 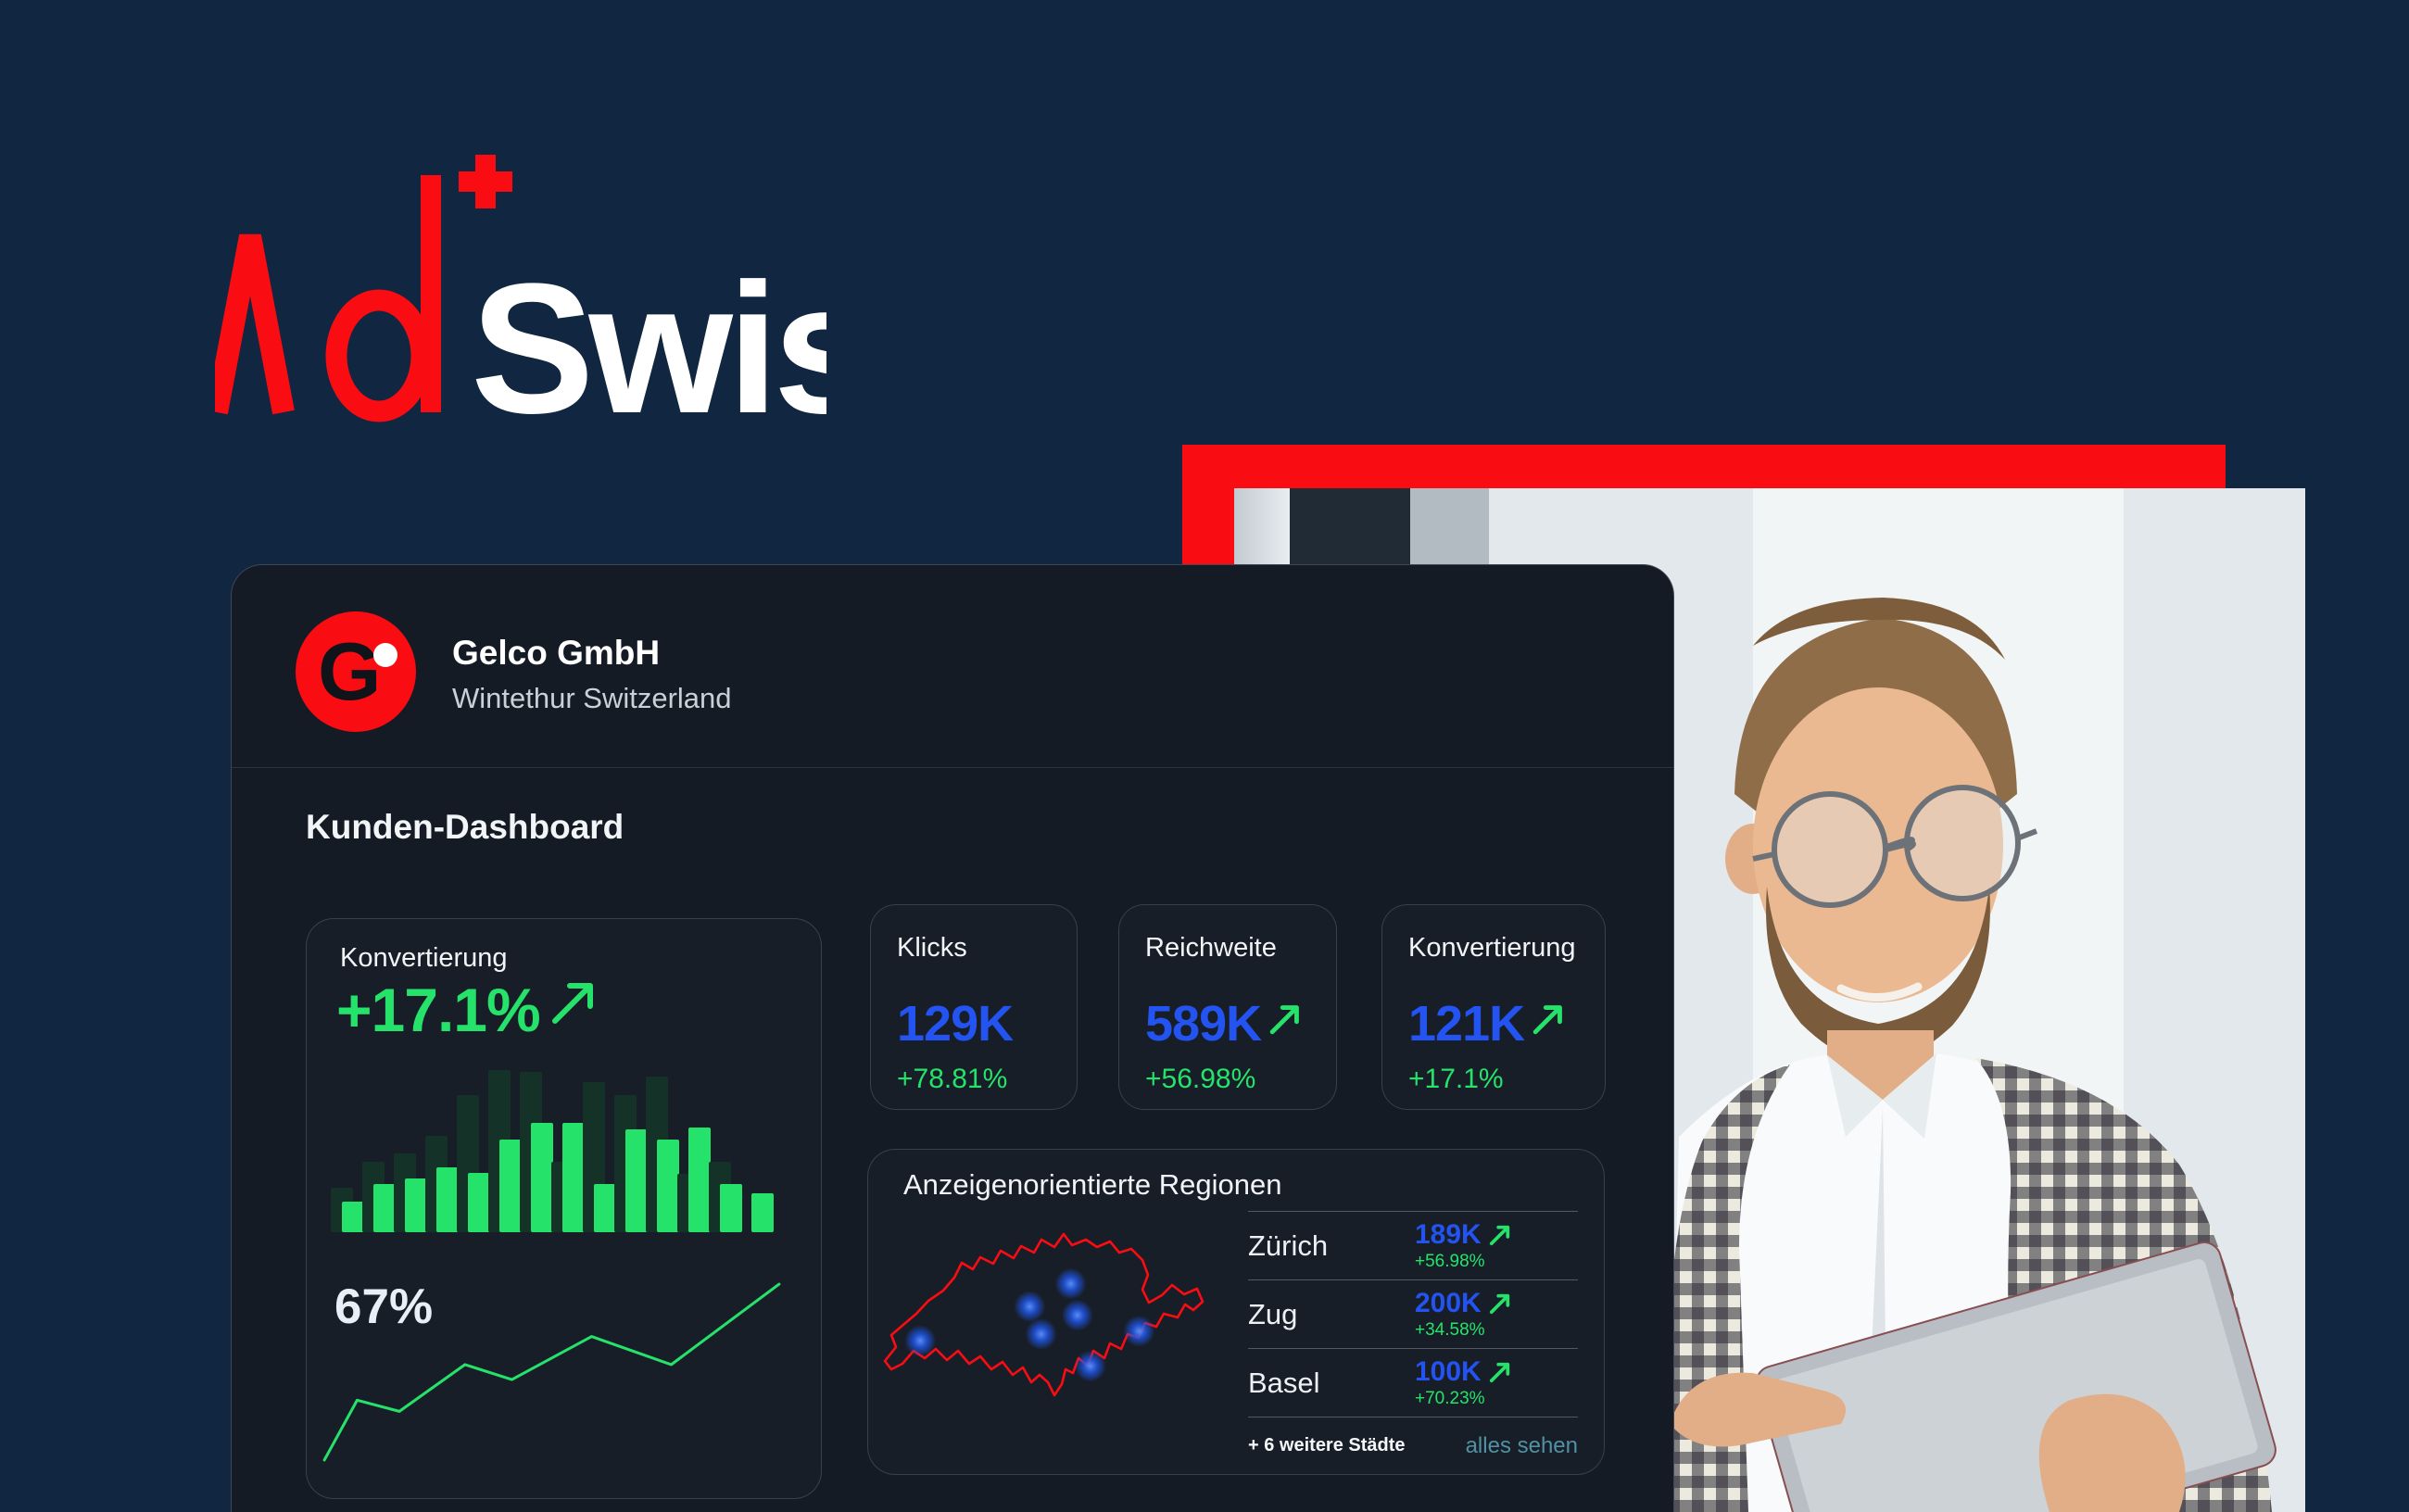 What do you see at coordinates (1211, 948) in the screenshot?
I see `stat-label: Reichweite` at bounding box center [1211, 948].